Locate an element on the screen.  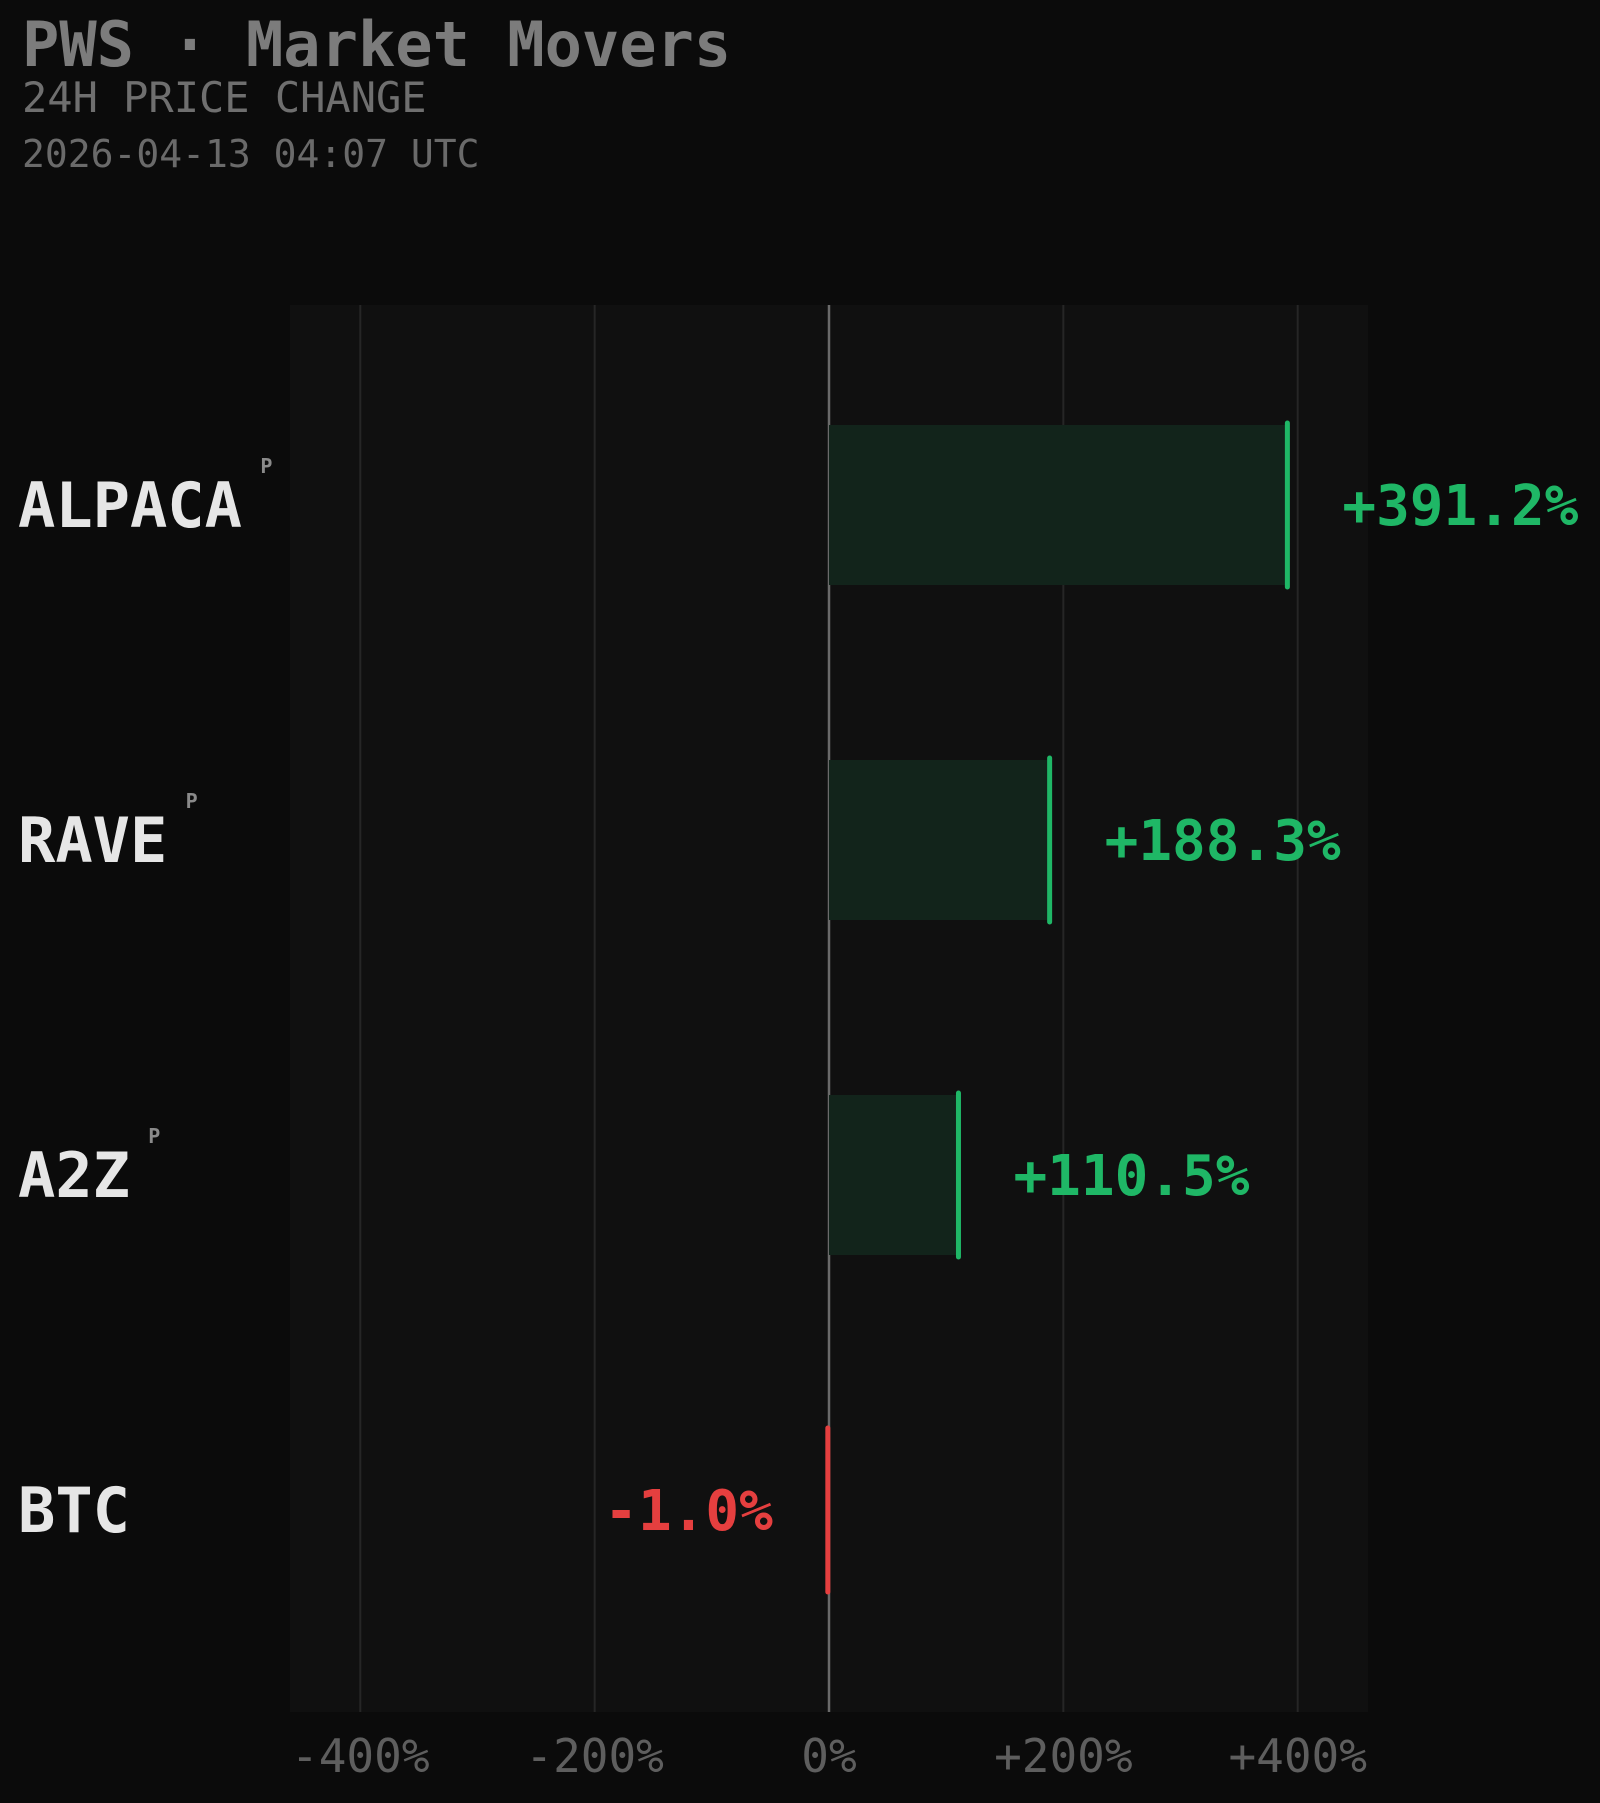
timestamp: 2026-04-13 04:07 UTC is located at coordinates (251, 154).